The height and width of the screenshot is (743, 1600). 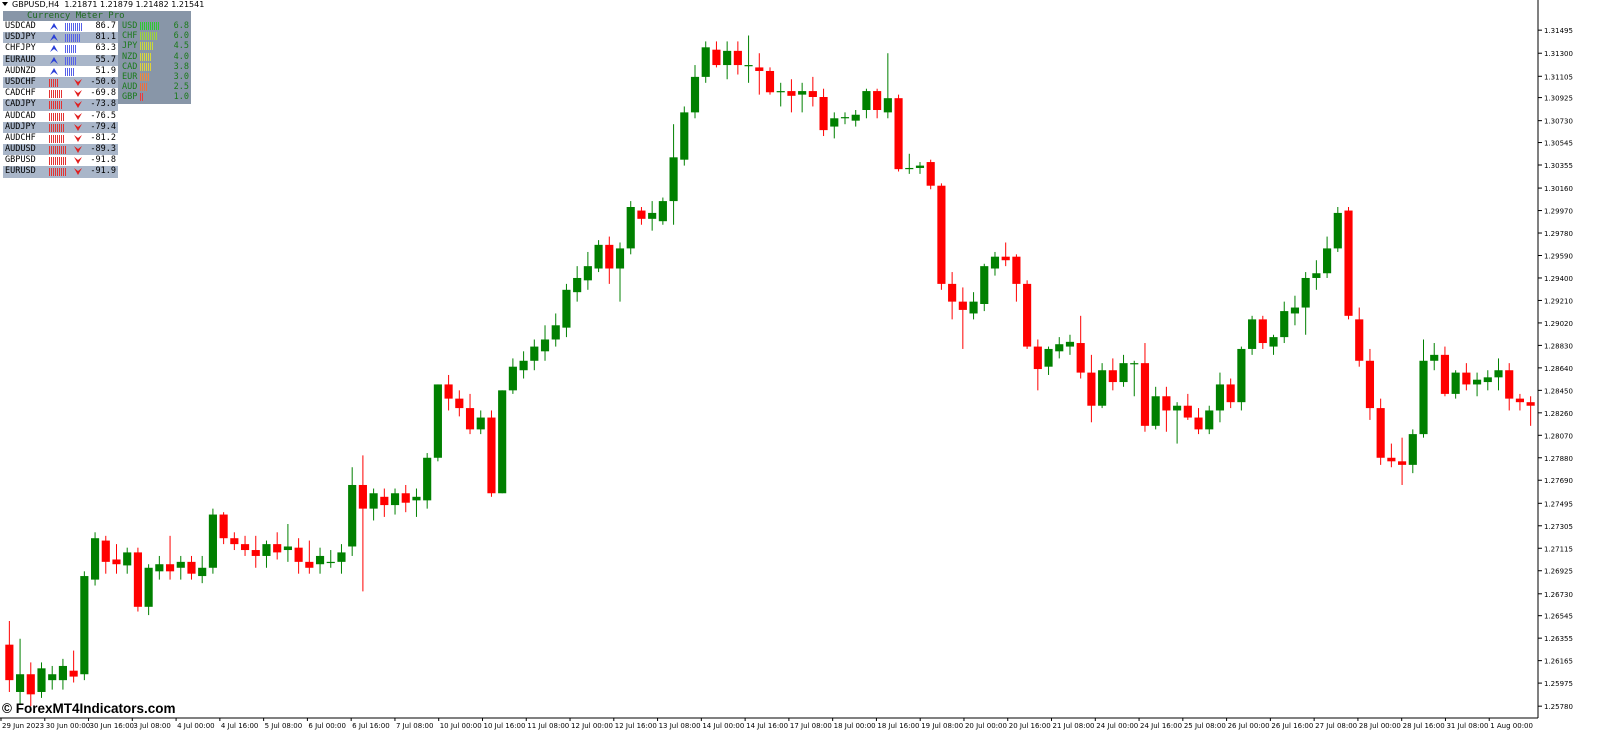 I want to click on currency-name: USD, so click(x=130, y=26).